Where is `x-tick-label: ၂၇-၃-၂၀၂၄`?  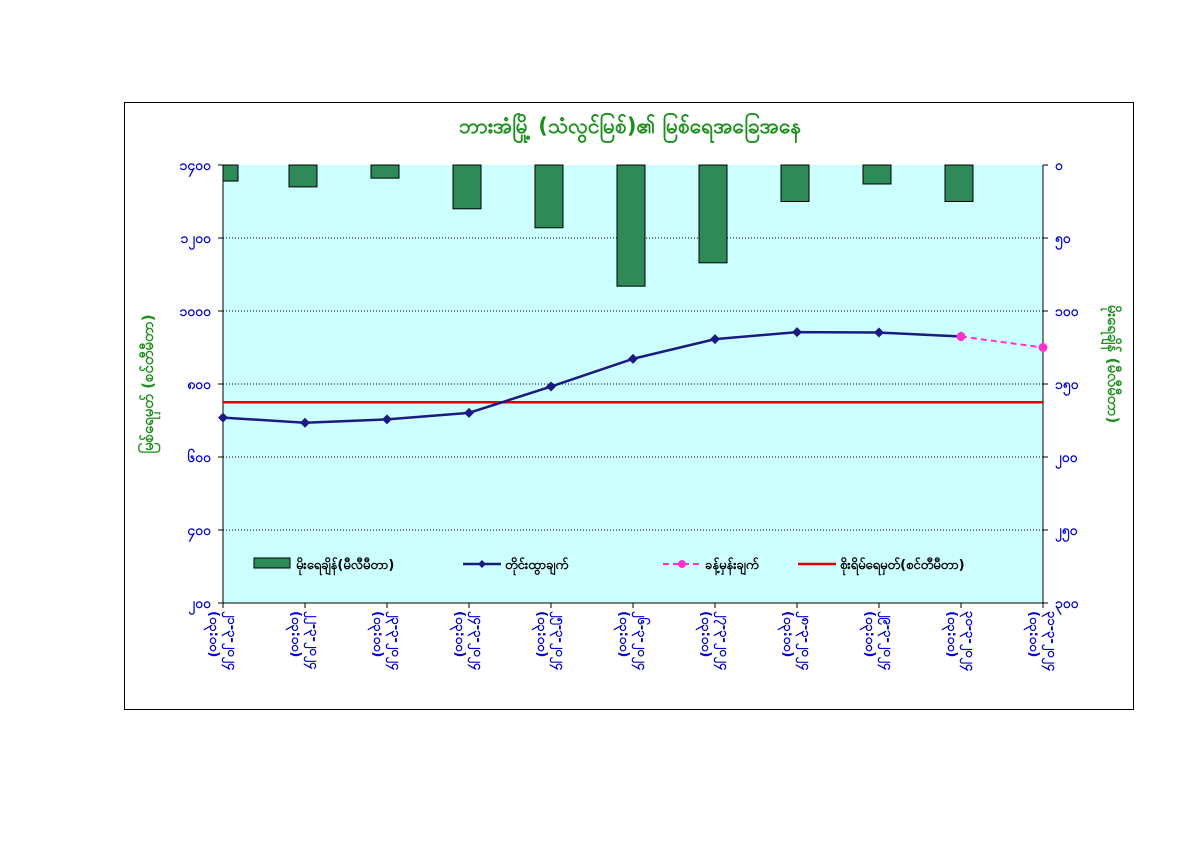 x-tick-label: ၂၇-၃-၂၀၂၄ is located at coordinates (722, 641).